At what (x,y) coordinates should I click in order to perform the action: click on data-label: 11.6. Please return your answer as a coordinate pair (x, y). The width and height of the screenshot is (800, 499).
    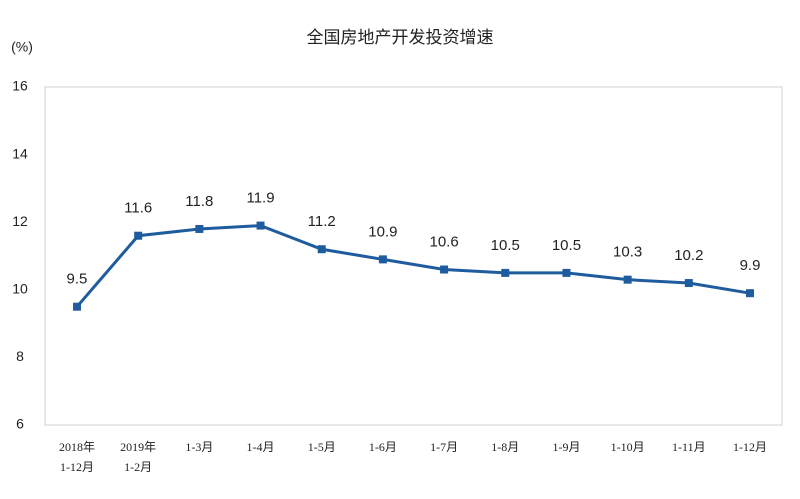
    Looking at the image, I should click on (138, 208).